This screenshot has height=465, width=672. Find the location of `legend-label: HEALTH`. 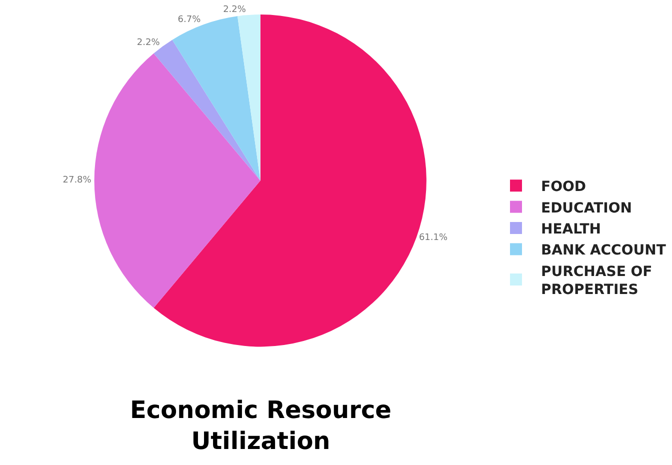

legend-label: HEALTH is located at coordinates (571, 229).